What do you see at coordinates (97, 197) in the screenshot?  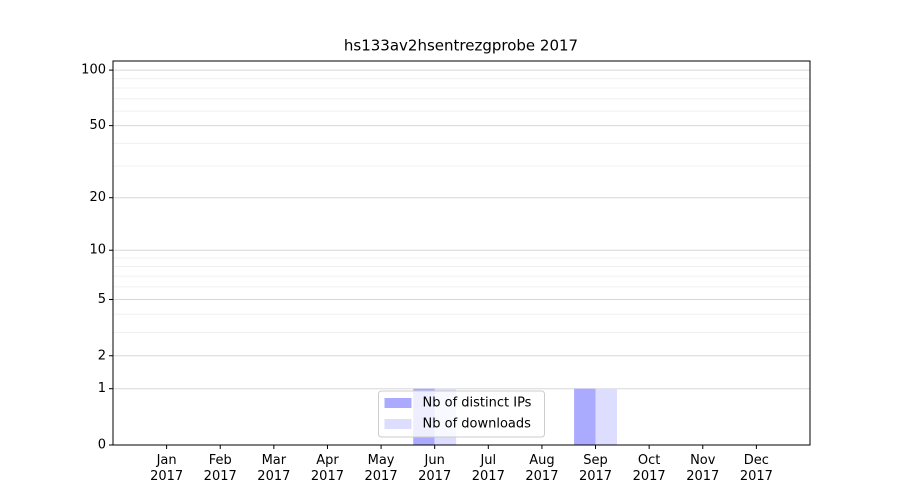 I see `y-tick-label: 20` at bounding box center [97, 197].